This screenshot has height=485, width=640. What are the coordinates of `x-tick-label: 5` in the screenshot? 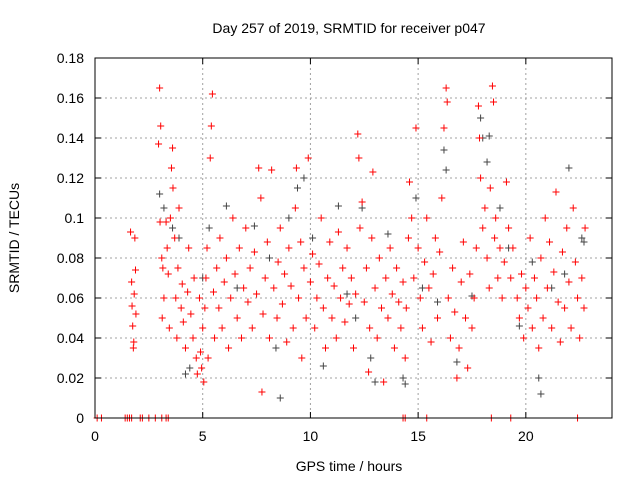 It's located at (203, 436).